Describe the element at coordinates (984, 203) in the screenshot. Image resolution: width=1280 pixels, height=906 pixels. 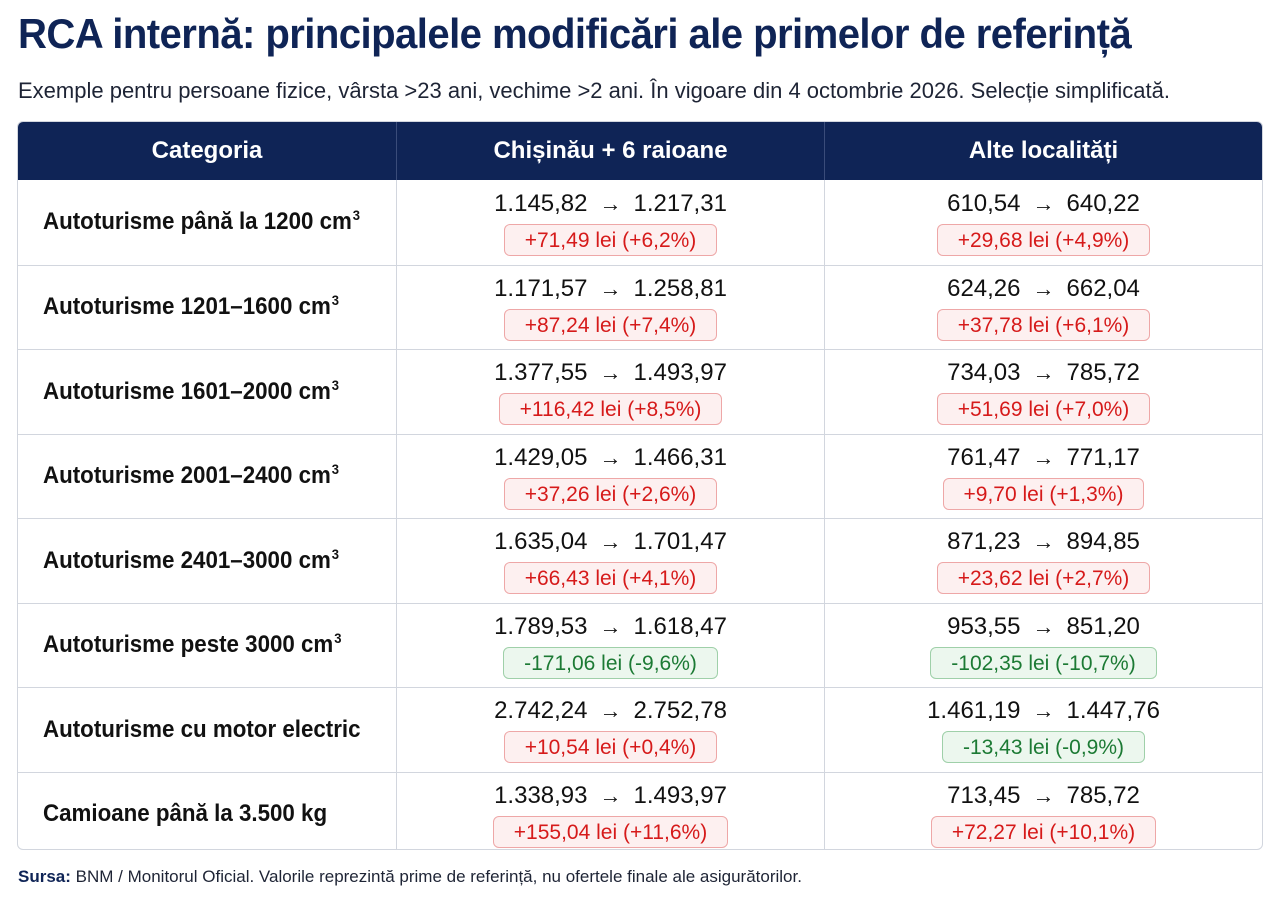
I see `old-premium: 610,54` at that location.